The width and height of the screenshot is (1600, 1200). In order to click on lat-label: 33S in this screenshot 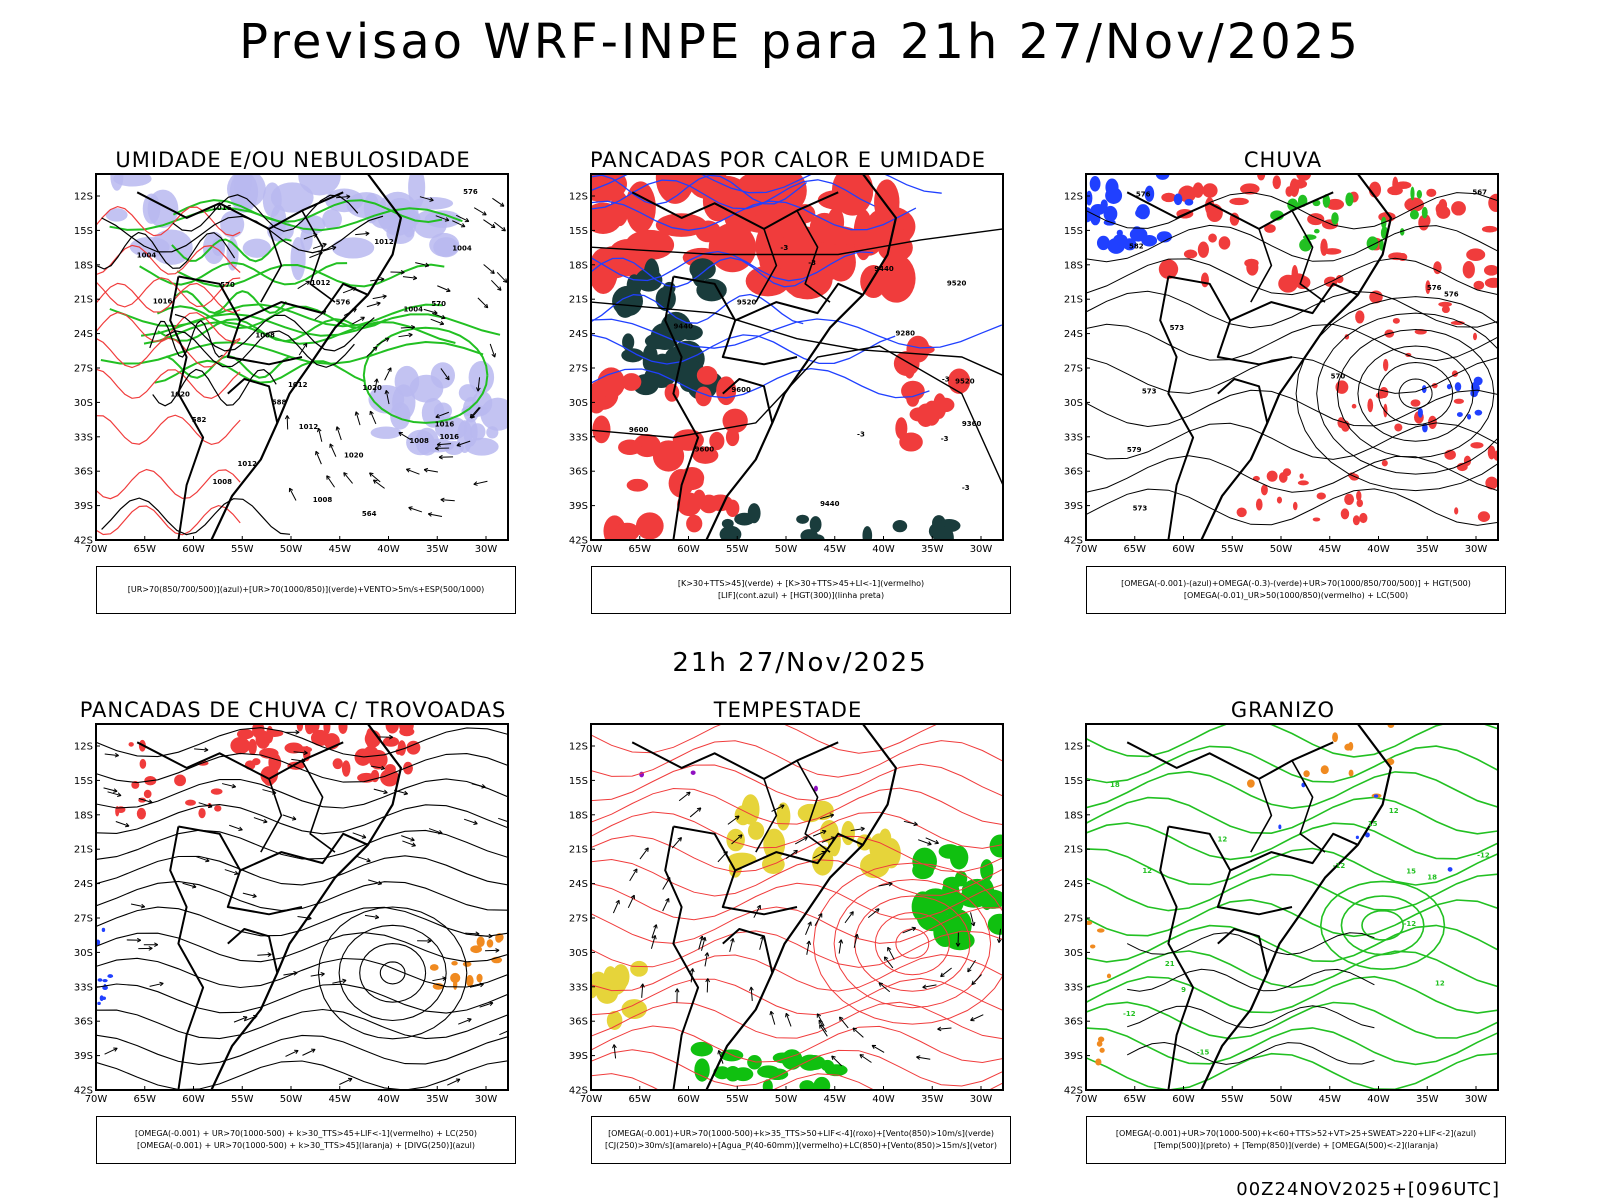, I will do `click(1073, 437)`.